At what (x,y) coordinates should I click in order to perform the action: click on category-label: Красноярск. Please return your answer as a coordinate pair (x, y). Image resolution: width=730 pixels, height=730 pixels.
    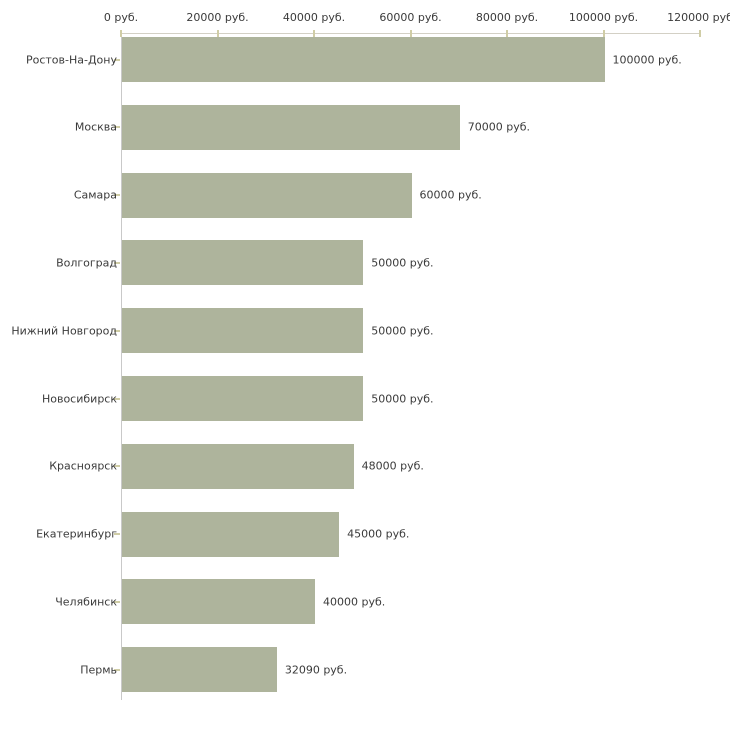
    Looking at the image, I should click on (83, 466).